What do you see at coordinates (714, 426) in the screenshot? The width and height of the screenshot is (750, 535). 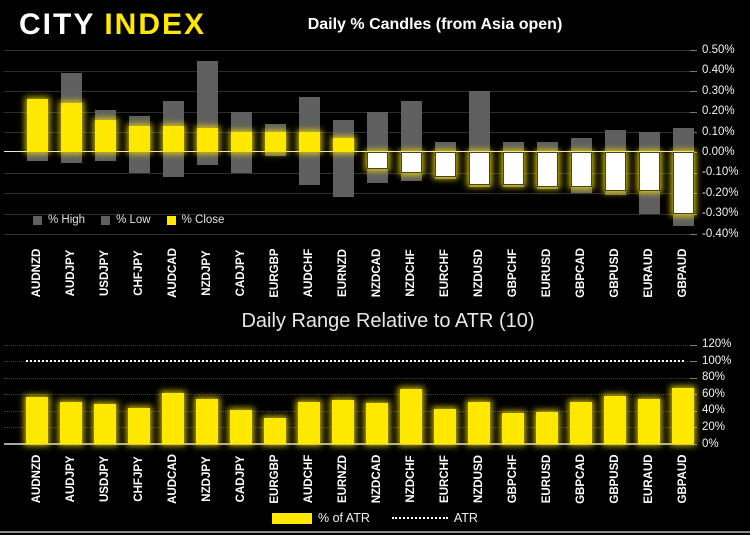 I see `y-axis-label: 20%` at bounding box center [714, 426].